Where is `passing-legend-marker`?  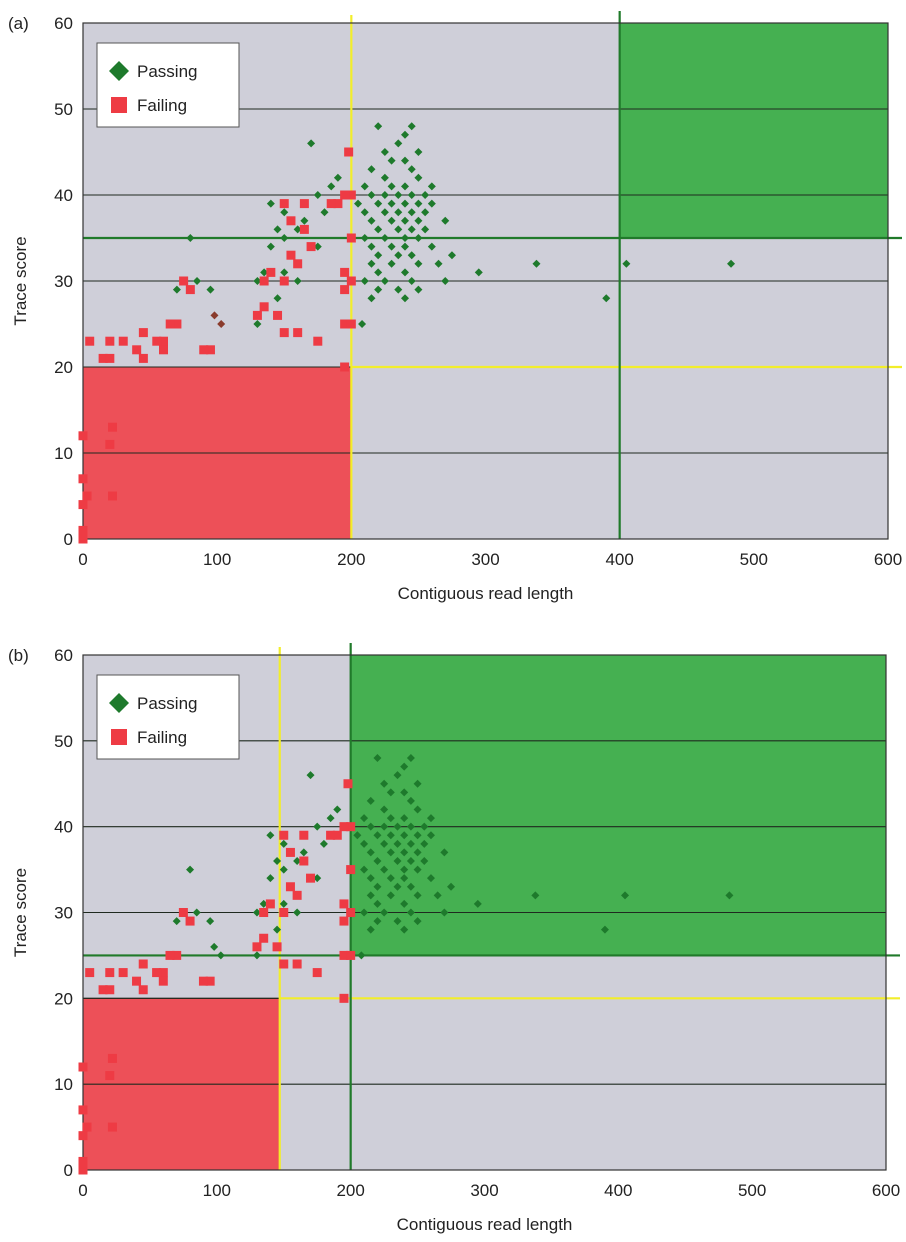 passing-legend-marker is located at coordinates (119, 703).